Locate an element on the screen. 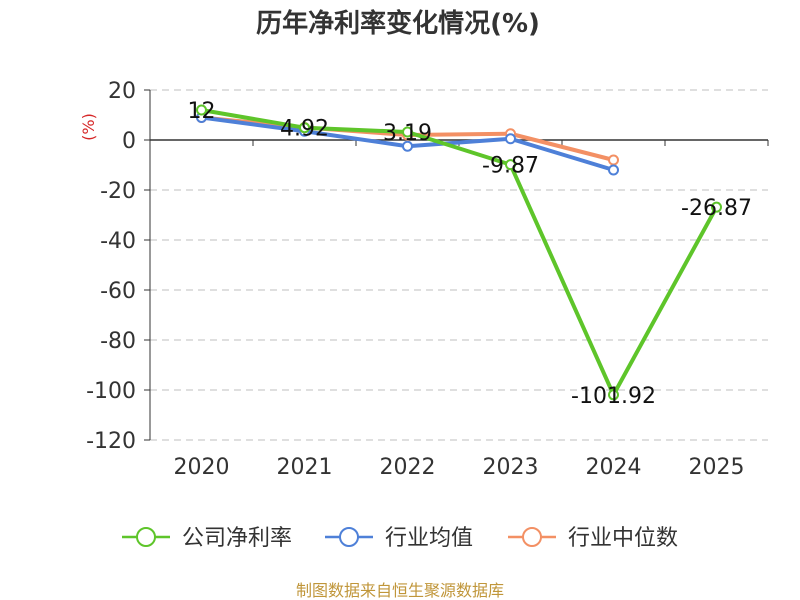 The image size is (800, 600). y-tick-label: 0 is located at coordinates (129, 141).